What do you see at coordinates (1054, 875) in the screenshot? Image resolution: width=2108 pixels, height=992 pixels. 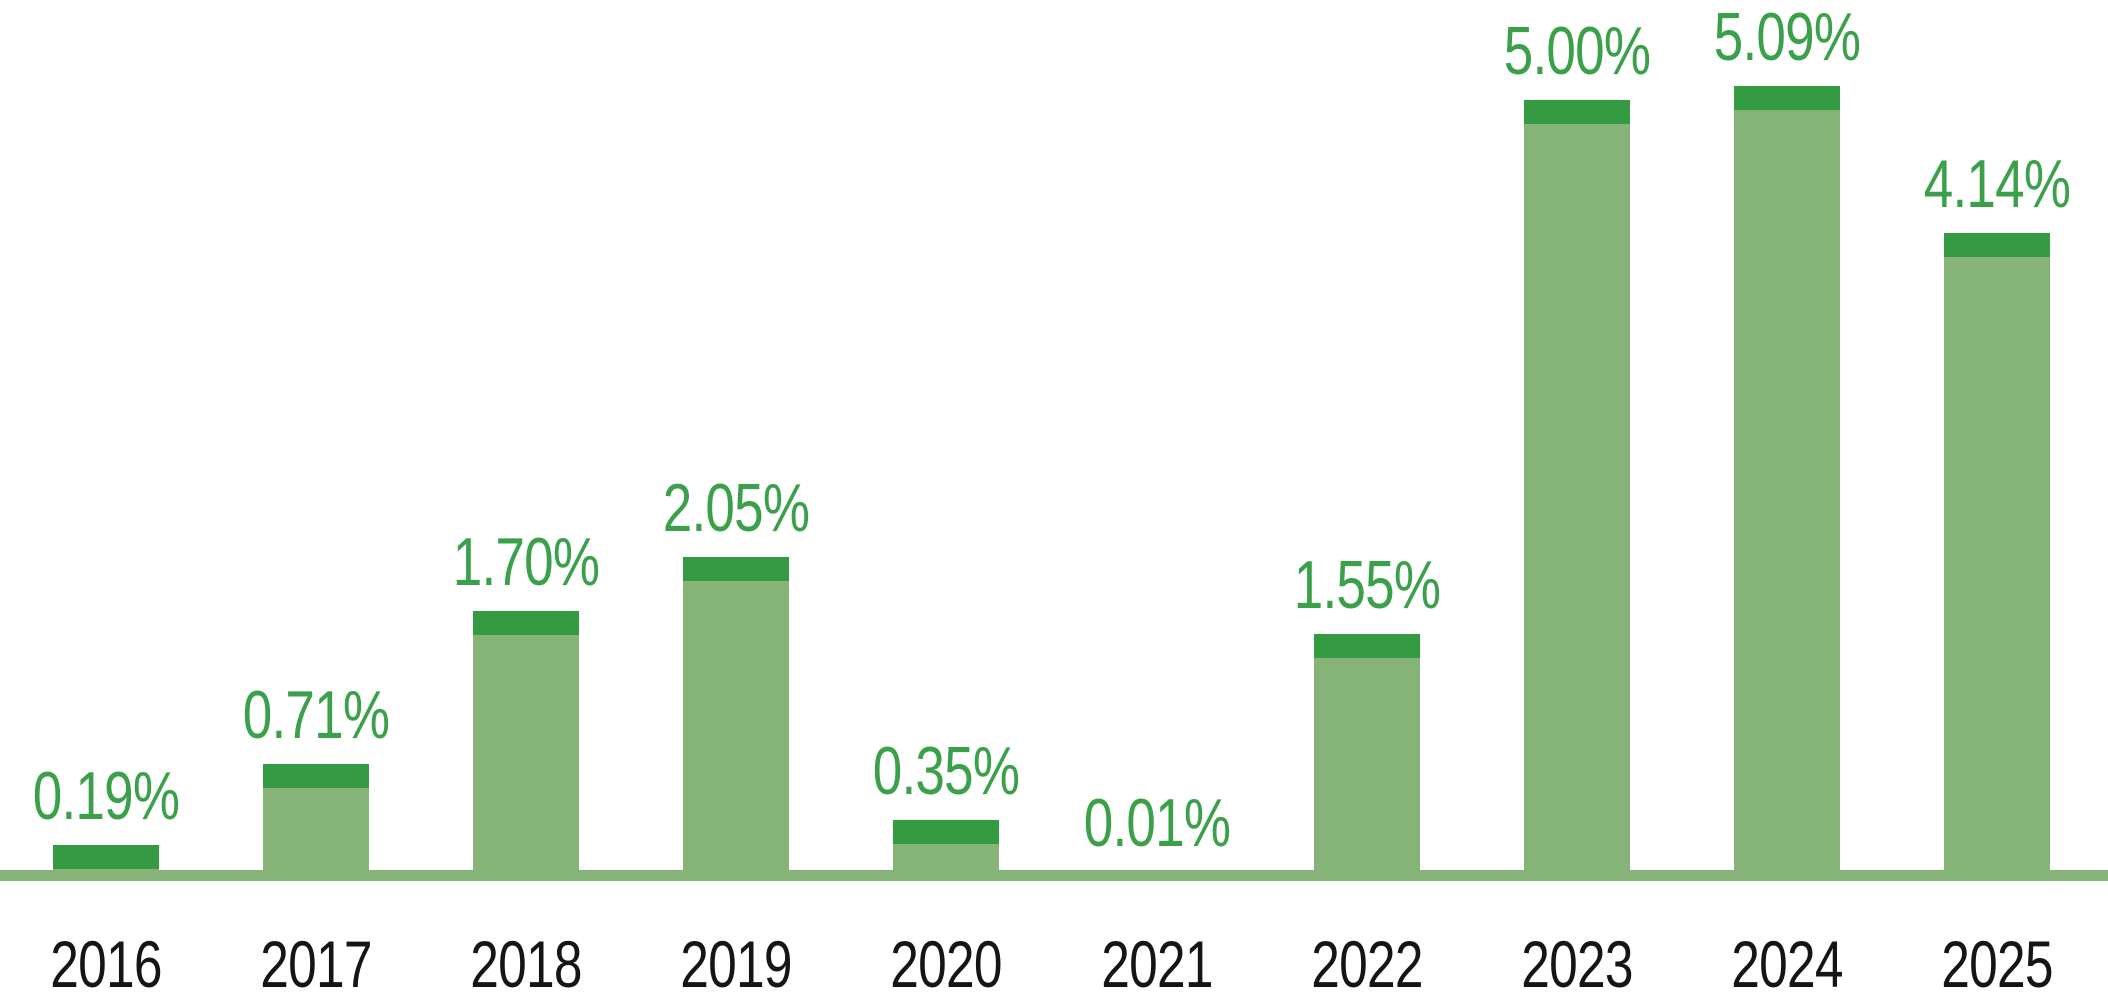 I see `x-axis-line` at bounding box center [1054, 875].